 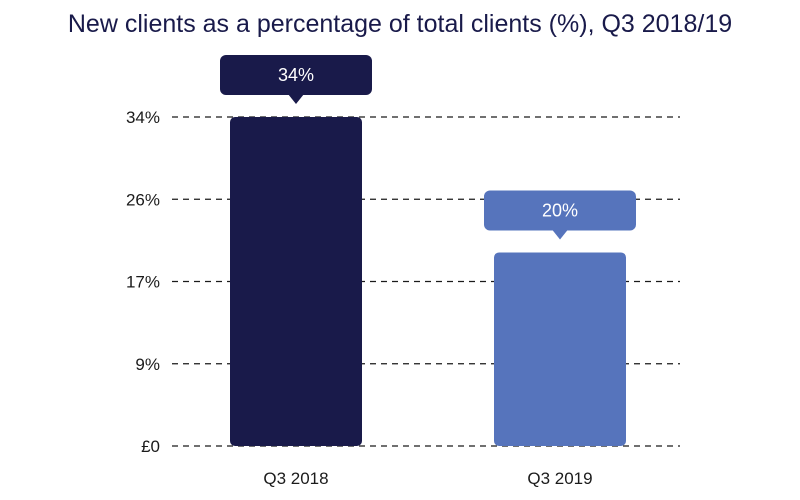 I want to click on y-axis-ticks: £0 9% 17% 26% 34%, so click(x=143, y=282).